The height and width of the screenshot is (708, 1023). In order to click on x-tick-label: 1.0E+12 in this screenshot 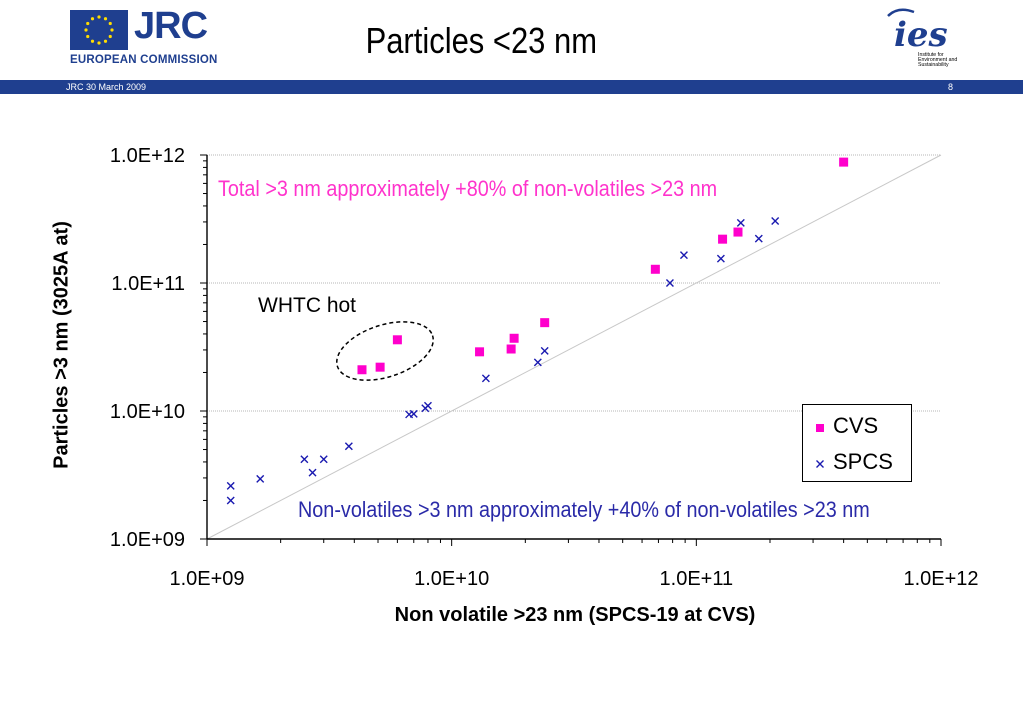, I will do `click(940, 579)`.